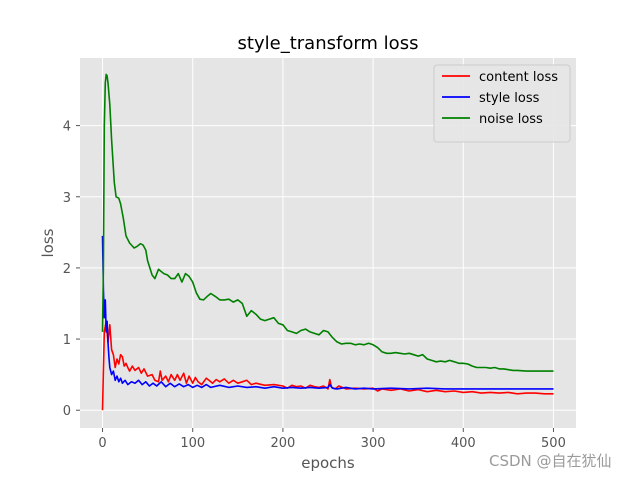  I want to click on x-tick-label: 300, so click(373, 443).